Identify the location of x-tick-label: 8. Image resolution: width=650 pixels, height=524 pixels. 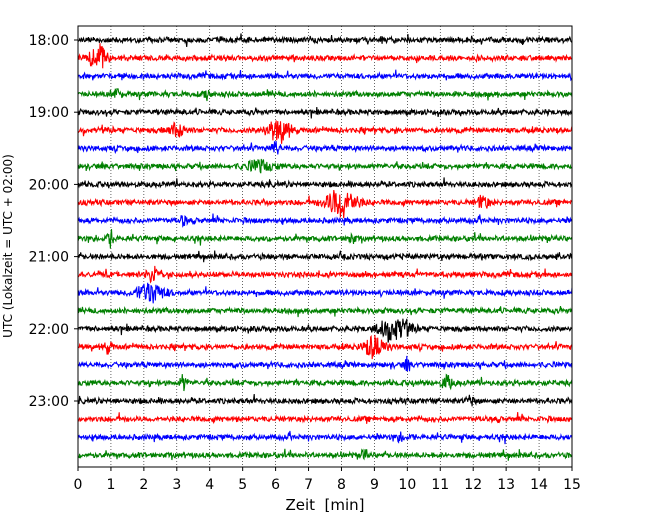
(341, 485).